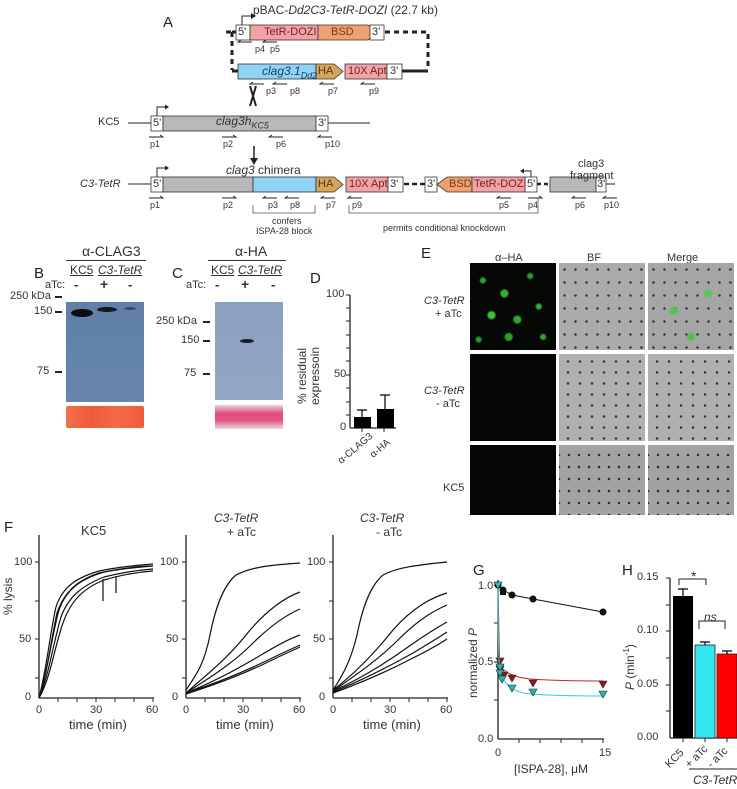  What do you see at coordinates (342, 32) in the screenshot?
I see `seg-bsd: BSD` at bounding box center [342, 32].